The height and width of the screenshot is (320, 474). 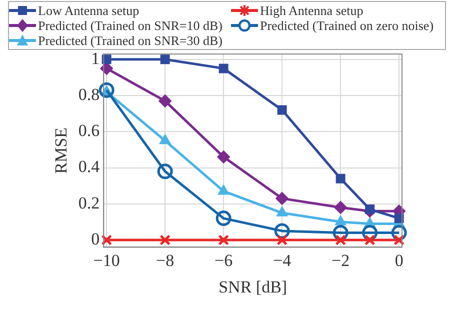 I want to click on x-tick-label: −10, so click(x=106, y=260).